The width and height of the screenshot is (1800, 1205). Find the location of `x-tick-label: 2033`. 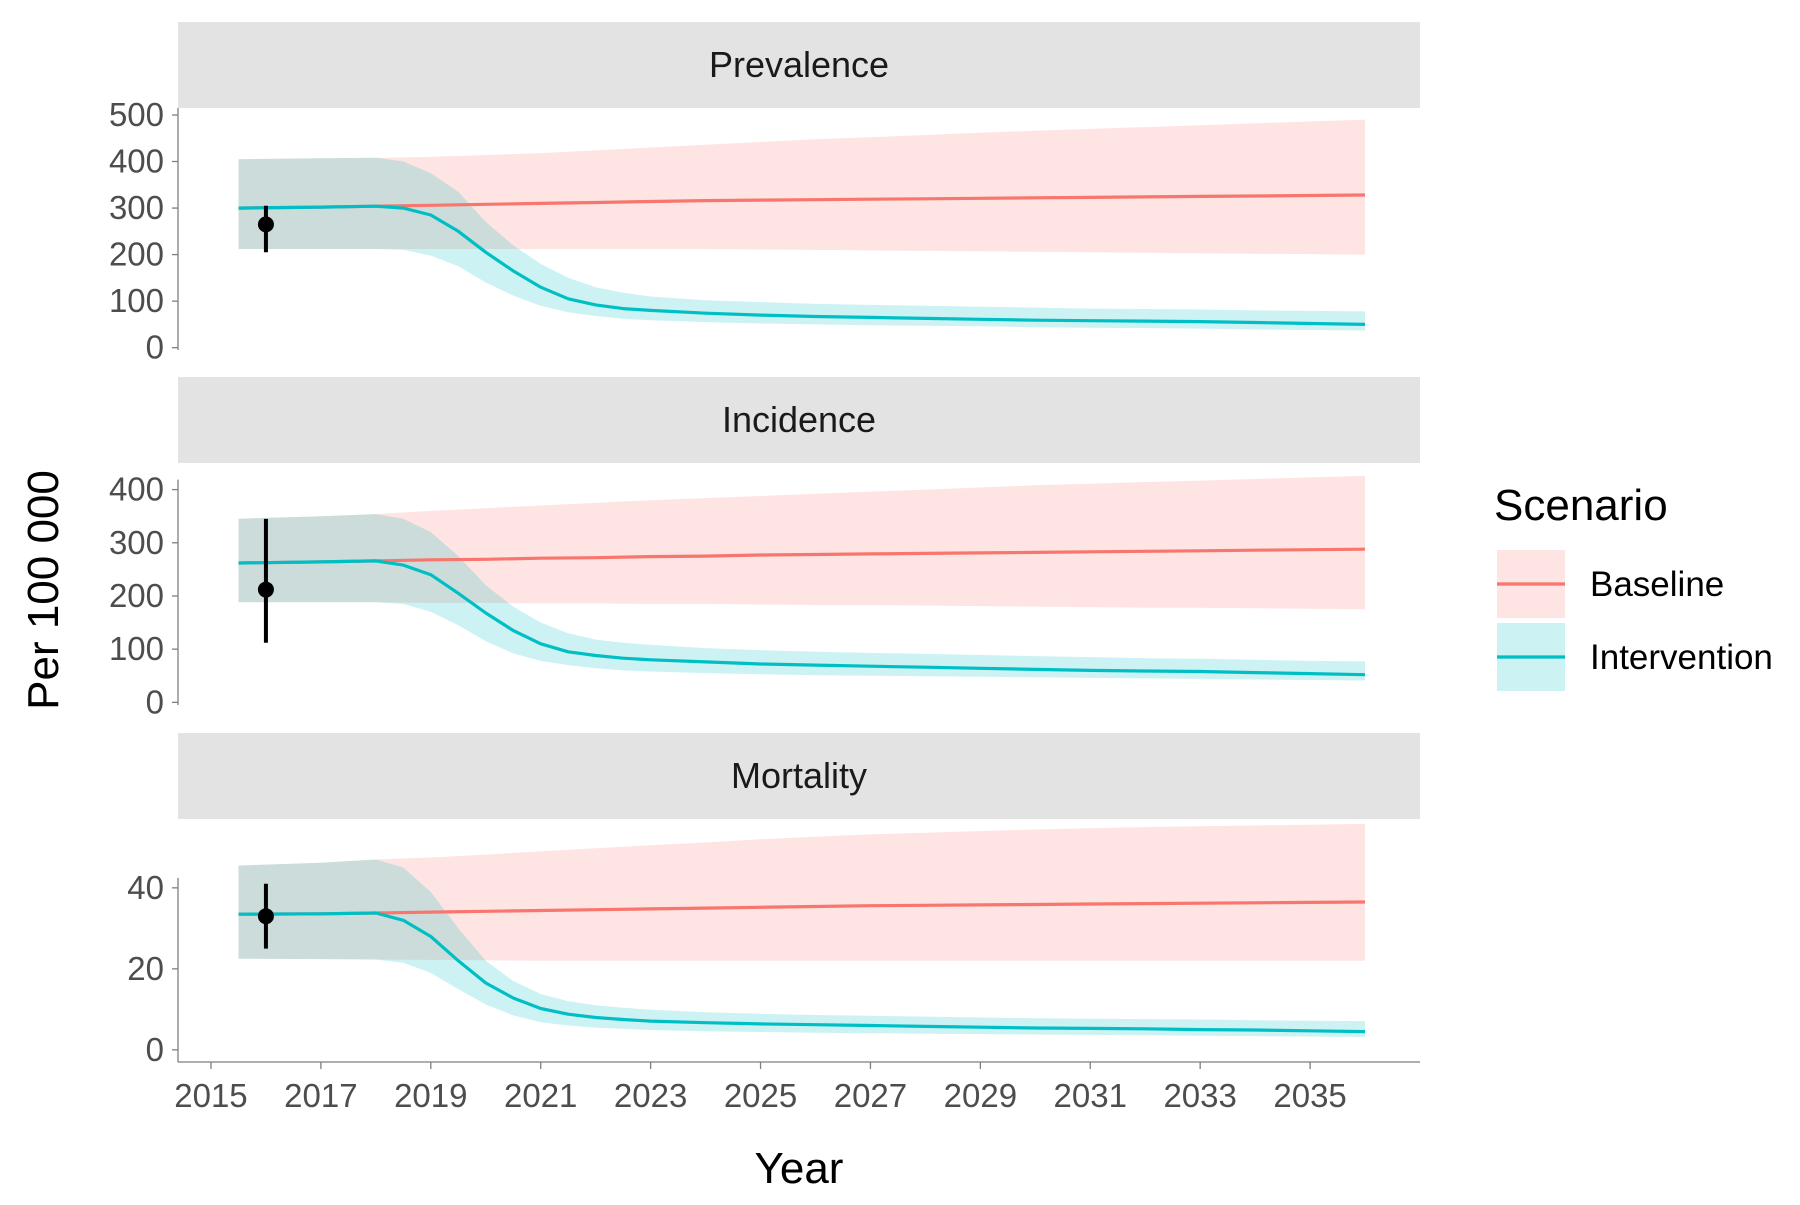

x-tick-label: 2033 is located at coordinates (1199, 1095).